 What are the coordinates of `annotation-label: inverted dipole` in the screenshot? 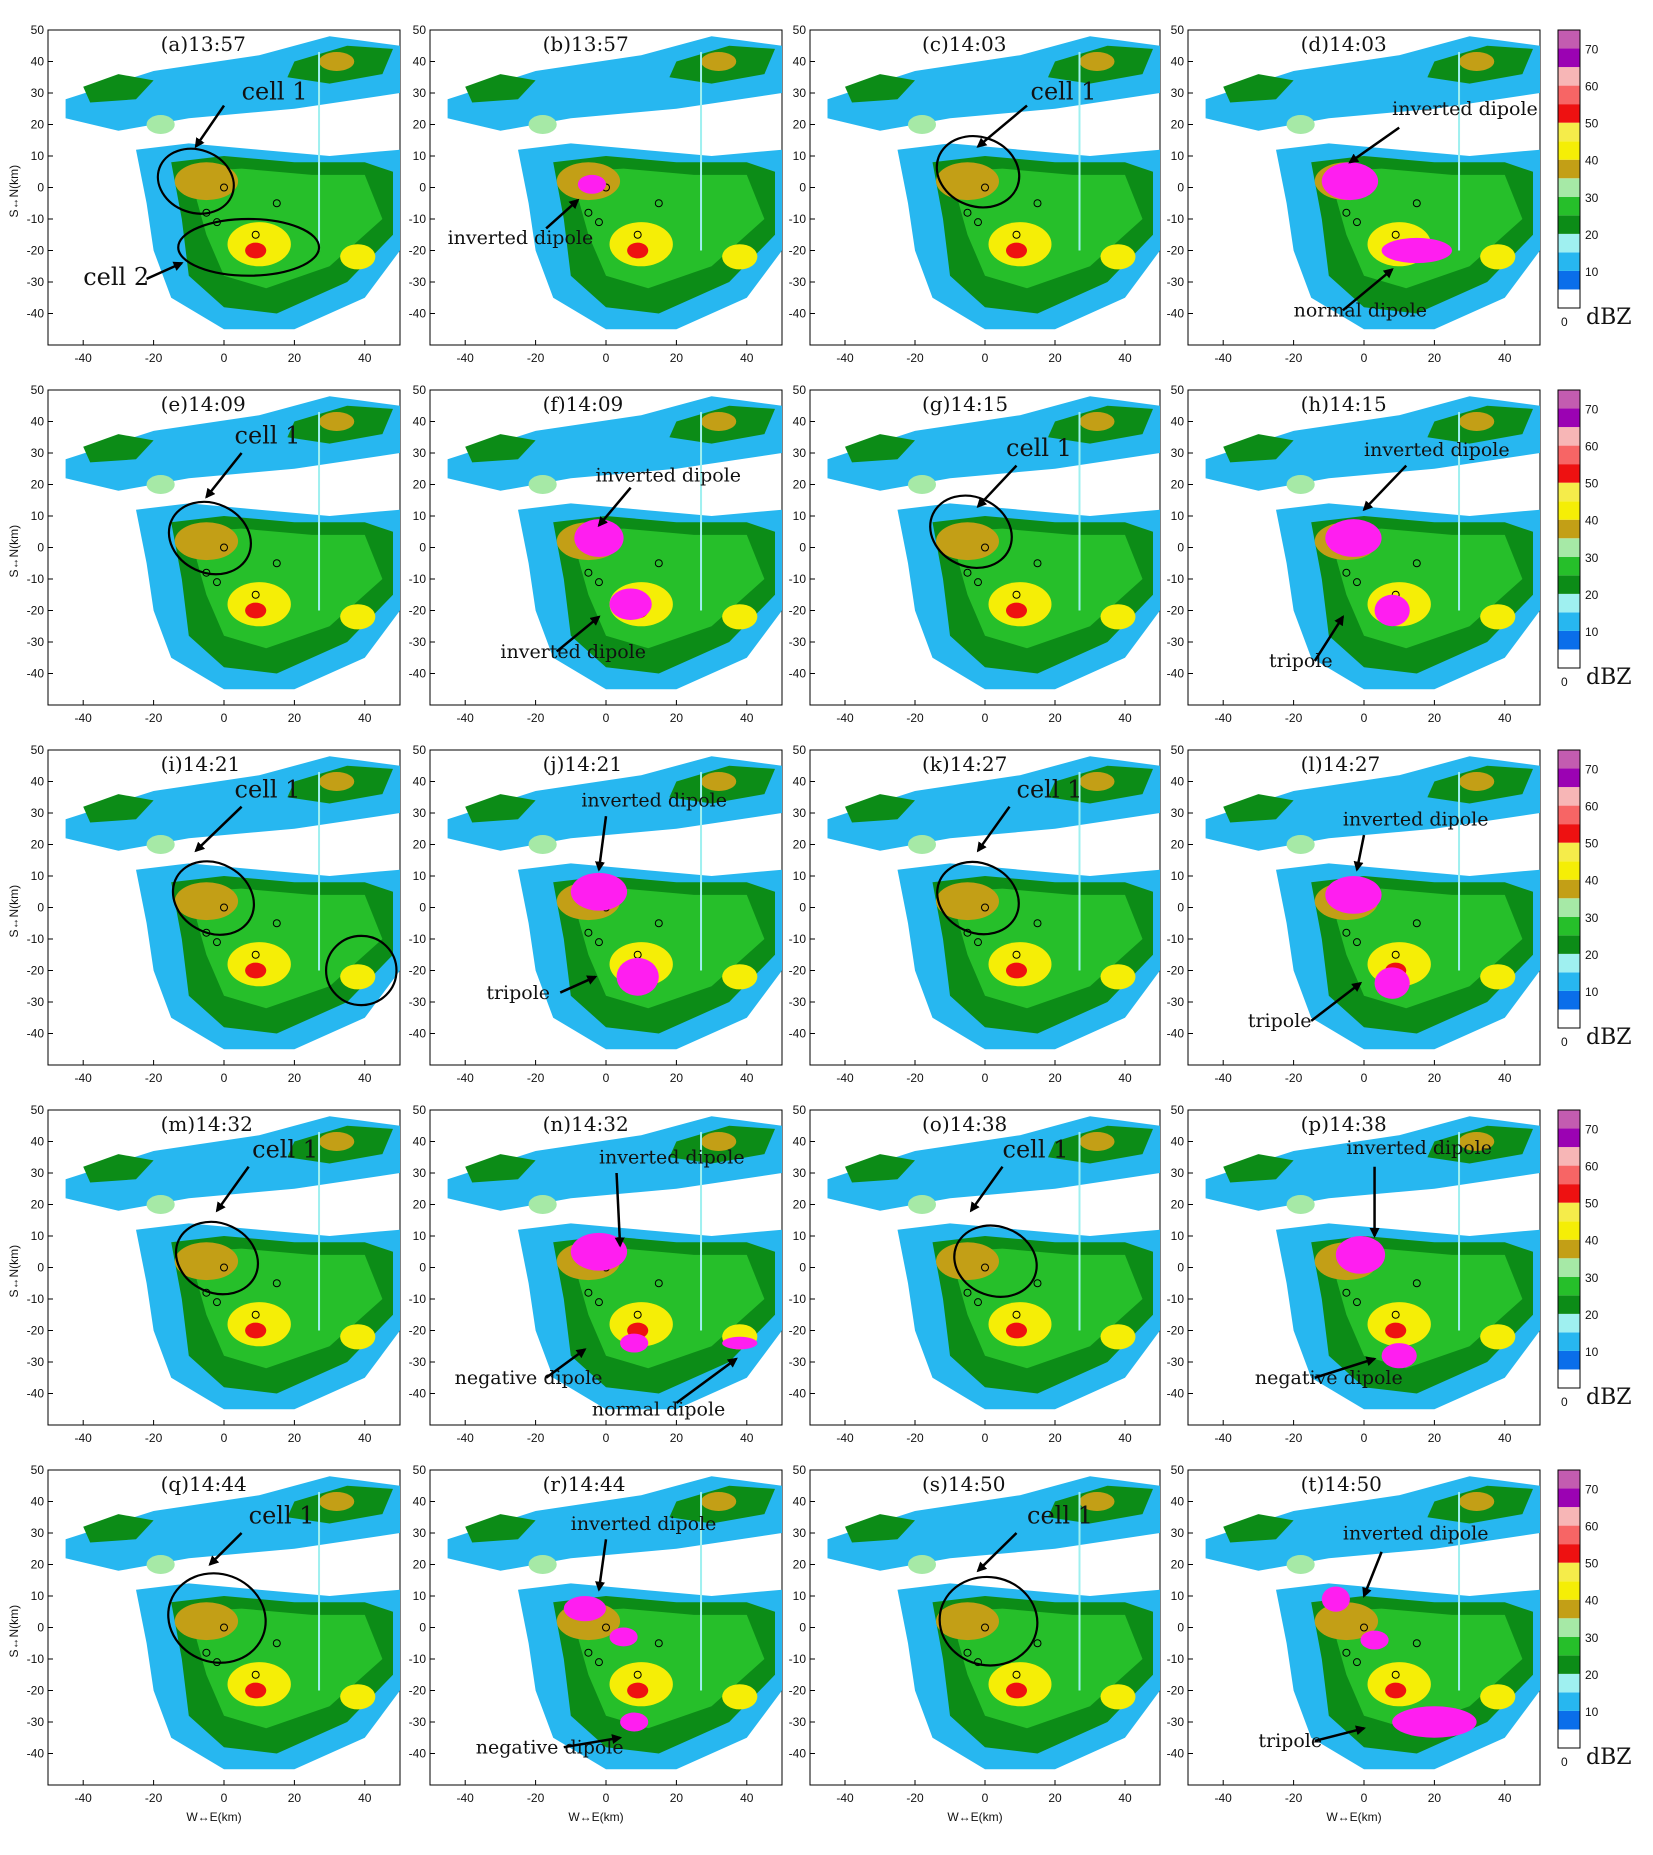 It's located at (1416, 1533).